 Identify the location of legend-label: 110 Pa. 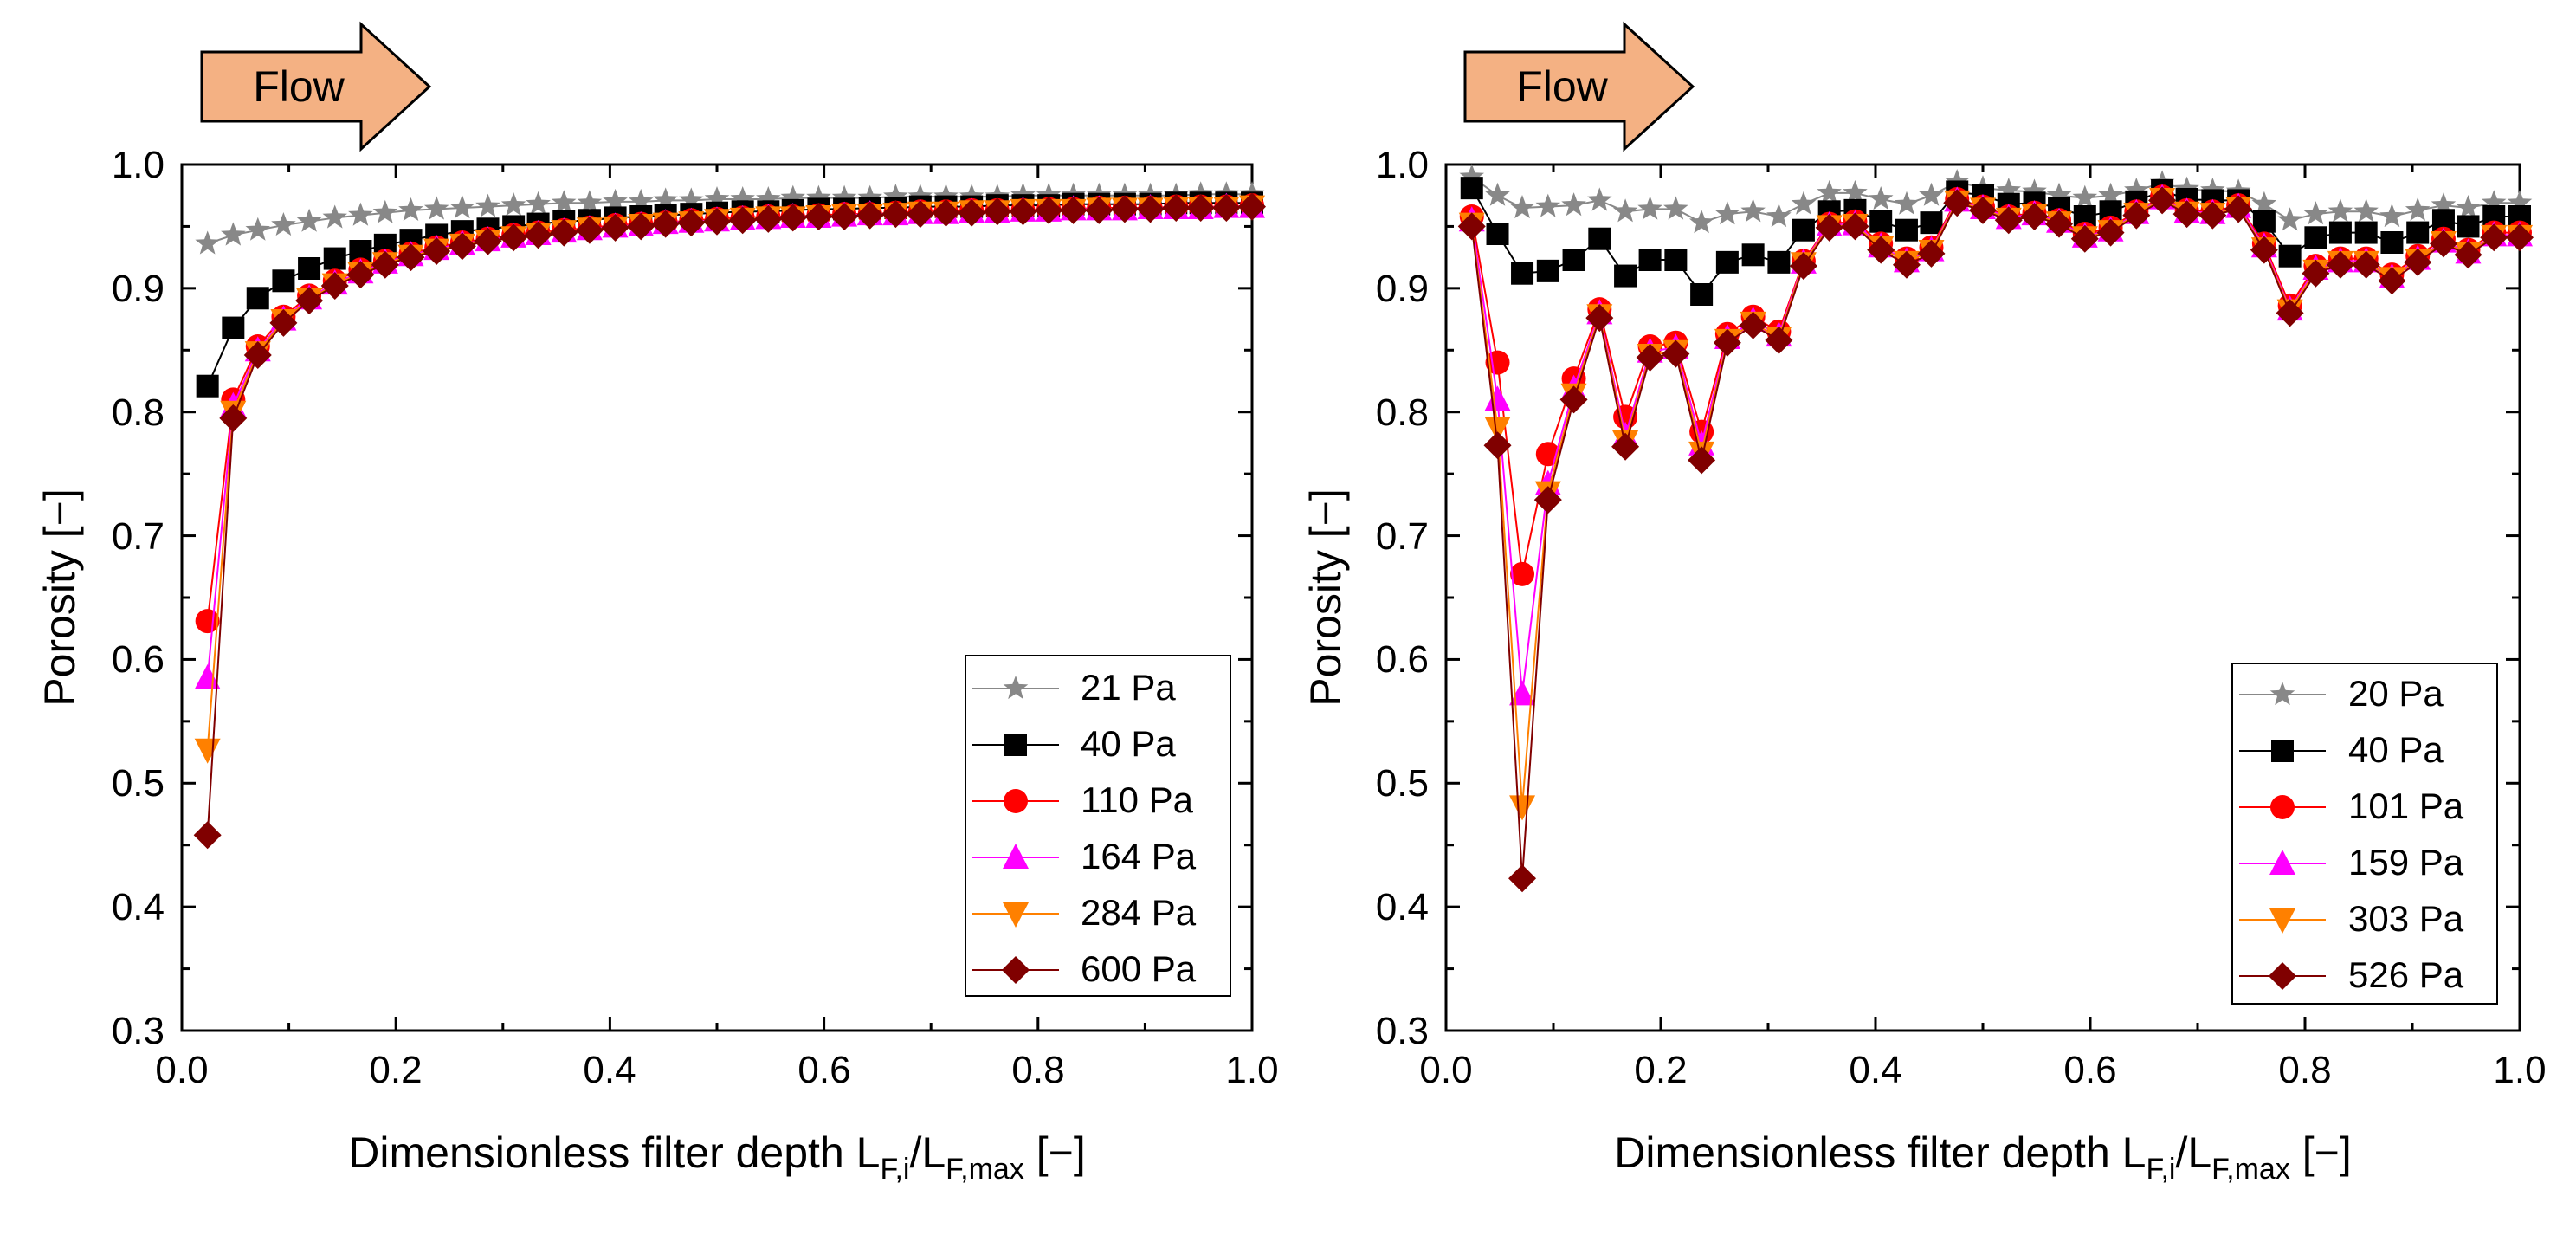
(1137, 800).